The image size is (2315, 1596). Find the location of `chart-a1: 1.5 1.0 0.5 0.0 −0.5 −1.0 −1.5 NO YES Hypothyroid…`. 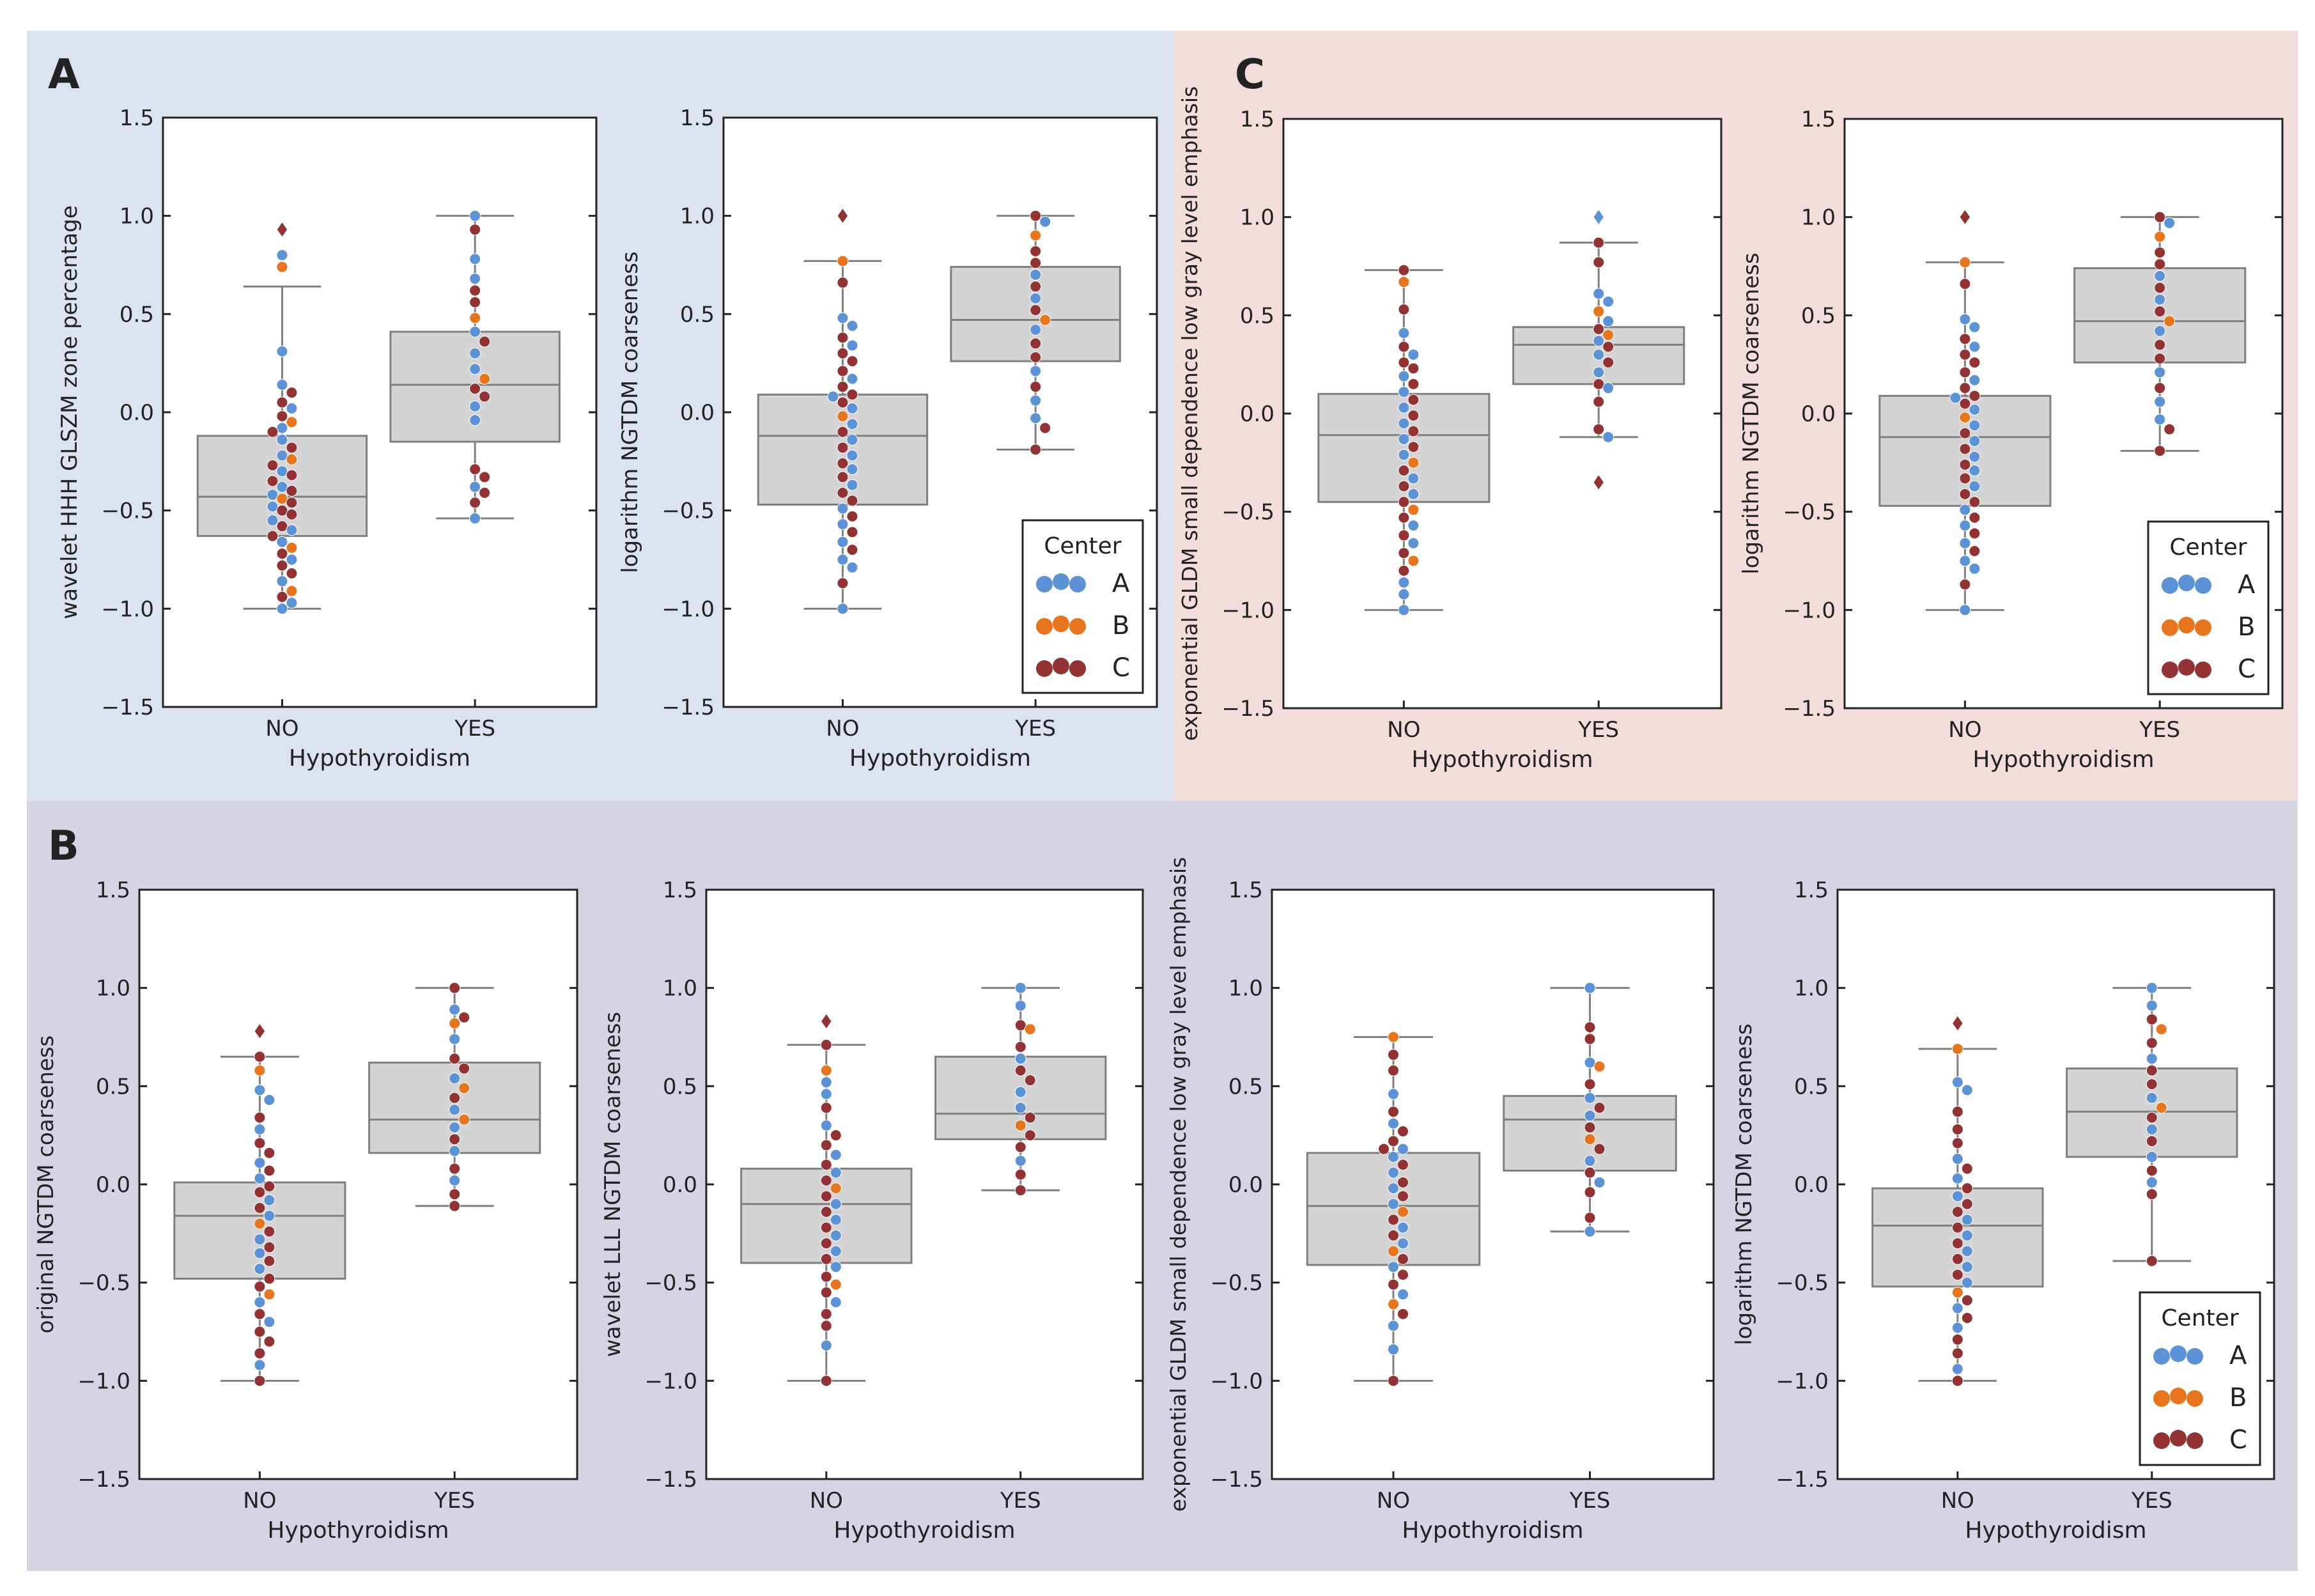

chart-a1: 1.5 1.0 0.5 0.0 −0.5 −1.0 −1.5 NO YES Hypothyroid… is located at coordinates (328, 438).